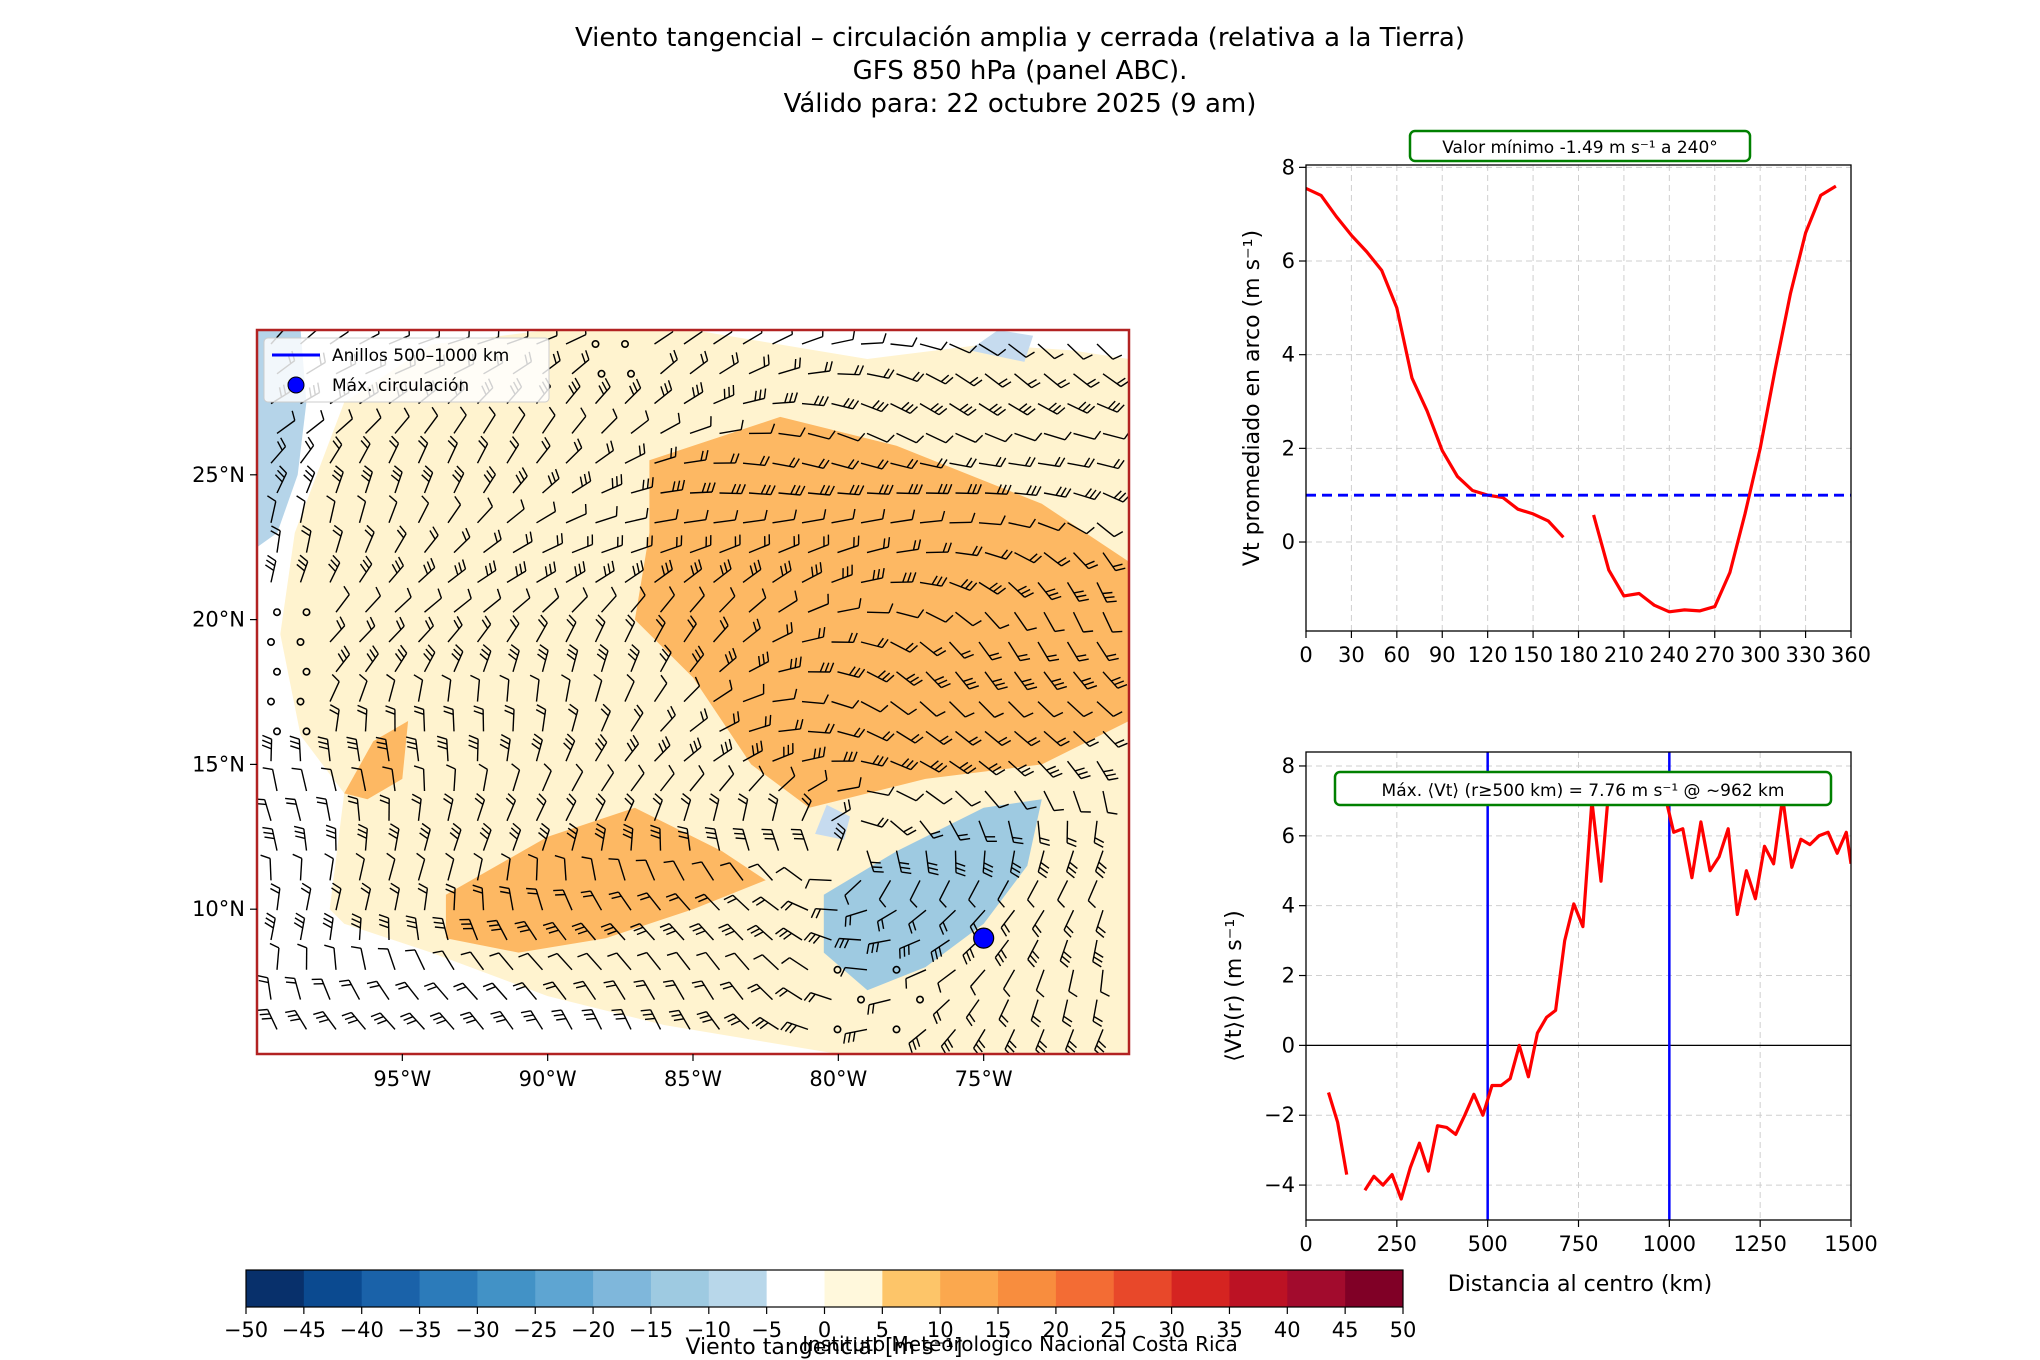 The image size is (2040, 1360). Describe the element at coordinates (306, 612) in the screenshot. I see `calm-circle` at that location.